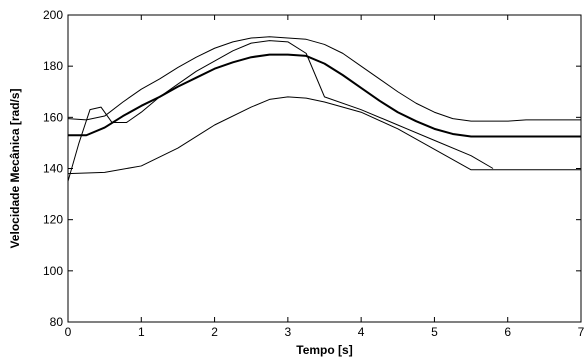 The image size is (588, 358). I want to click on y-axis-label: Velocidade Mecânica [rad/s], so click(15, 168).